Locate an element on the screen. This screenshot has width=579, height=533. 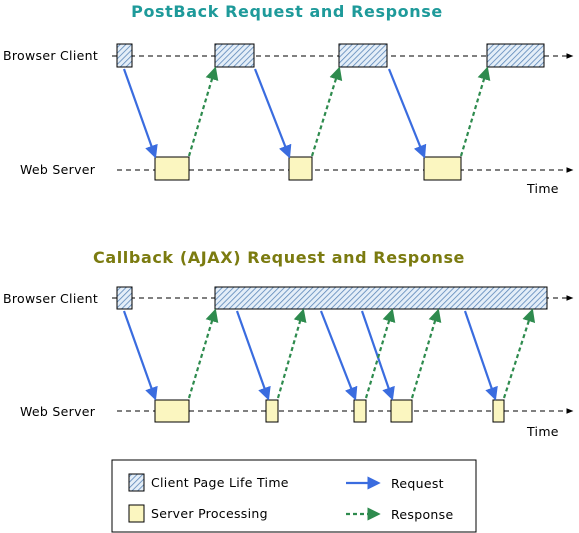
legend-client-swatch is located at coordinates (136, 482).